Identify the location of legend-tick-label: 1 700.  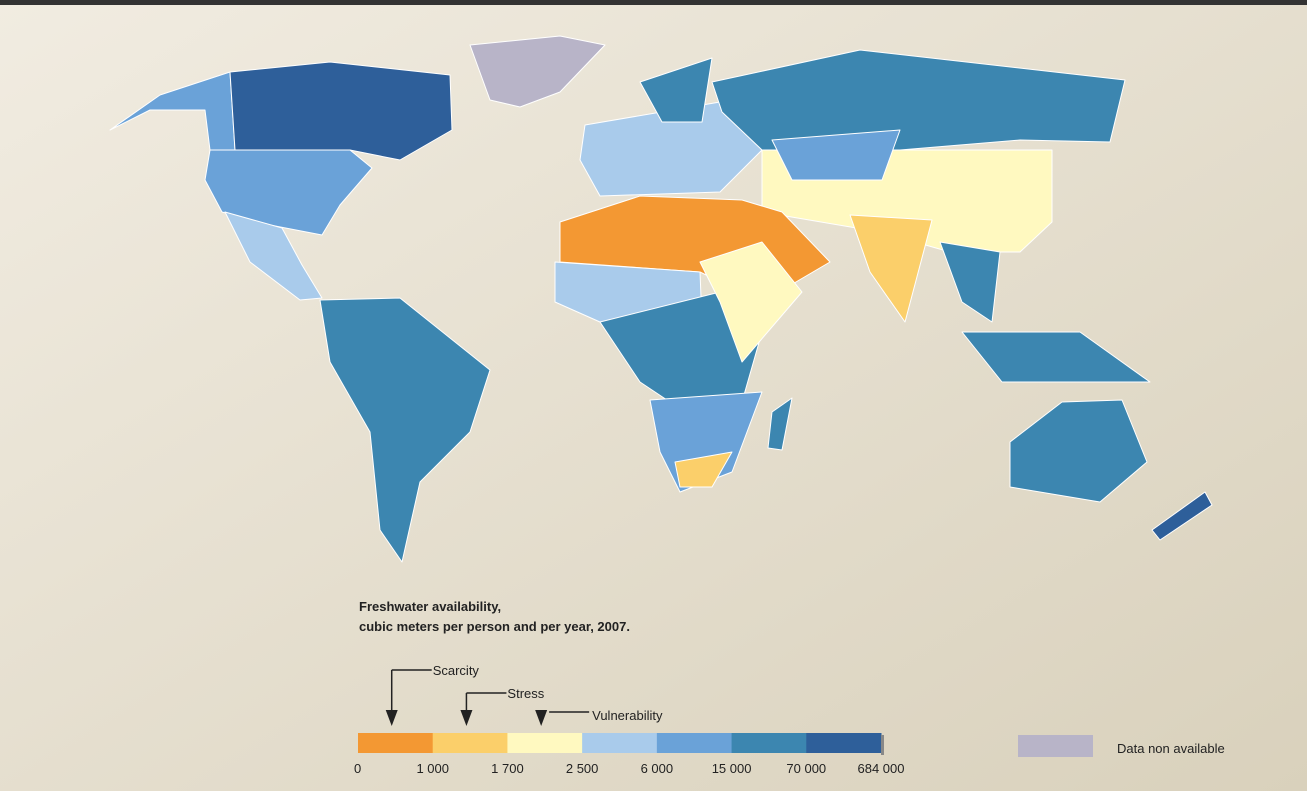
(507, 768).